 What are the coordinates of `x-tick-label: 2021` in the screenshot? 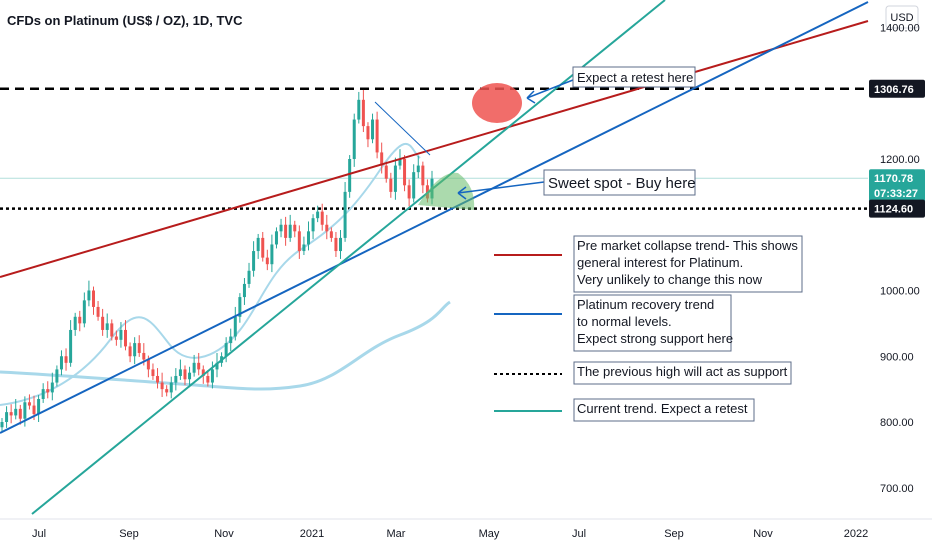 It's located at (312, 534).